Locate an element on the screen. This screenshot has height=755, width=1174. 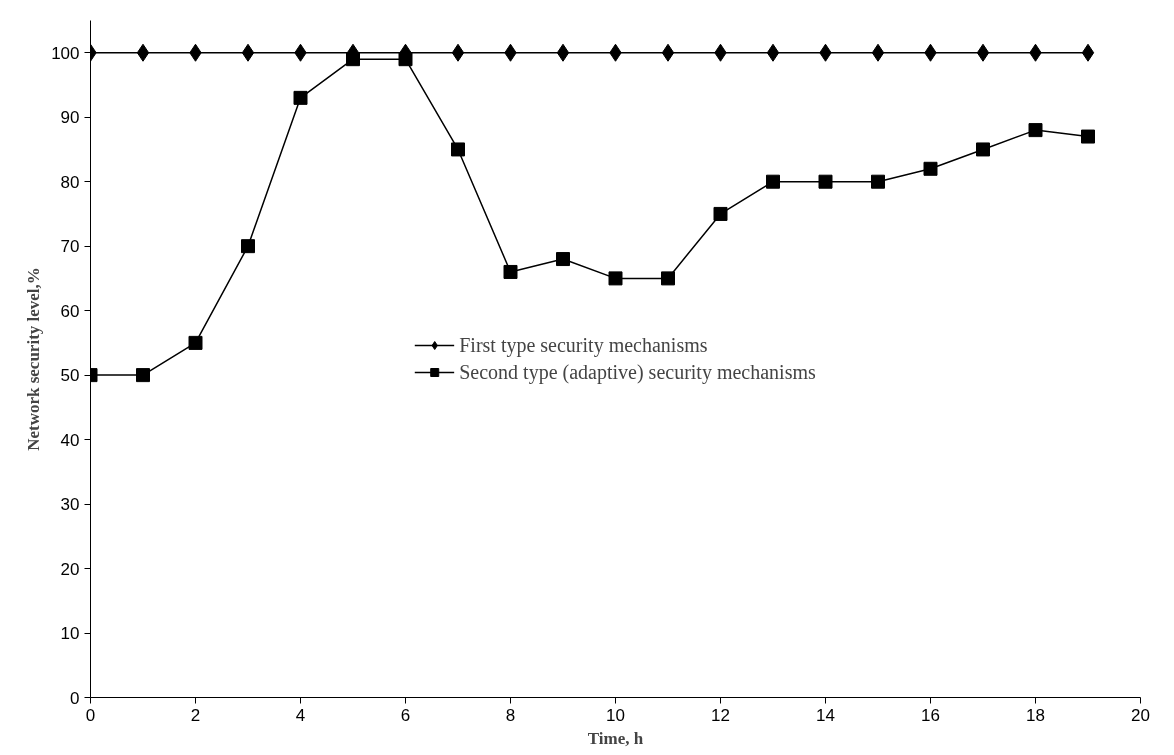
x-axis-title: Time, h is located at coordinates (615, 738).